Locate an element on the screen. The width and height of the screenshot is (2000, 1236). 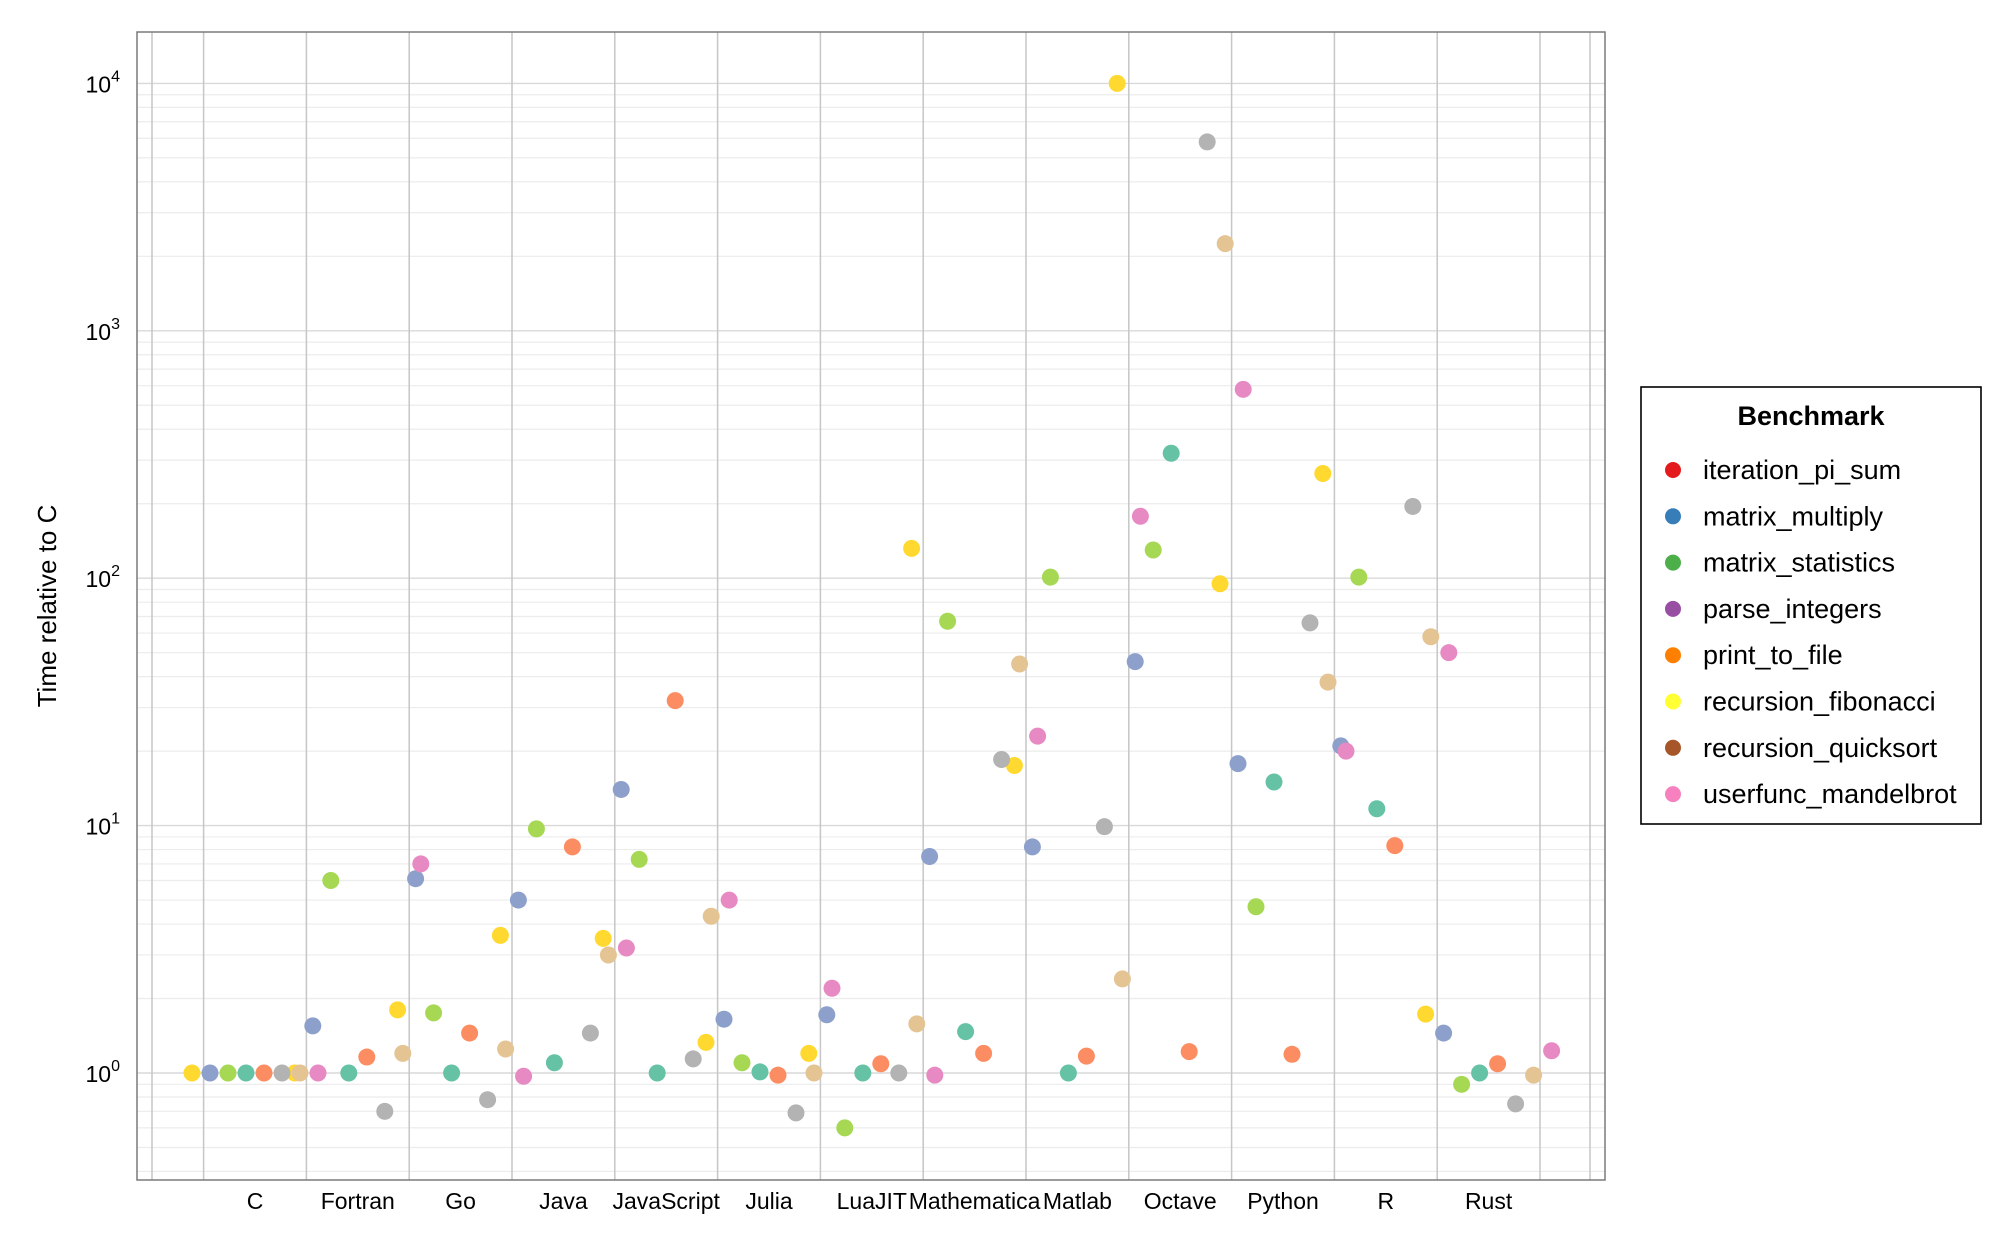
x-tick-label: Java is located at coordinates (563, 1201).